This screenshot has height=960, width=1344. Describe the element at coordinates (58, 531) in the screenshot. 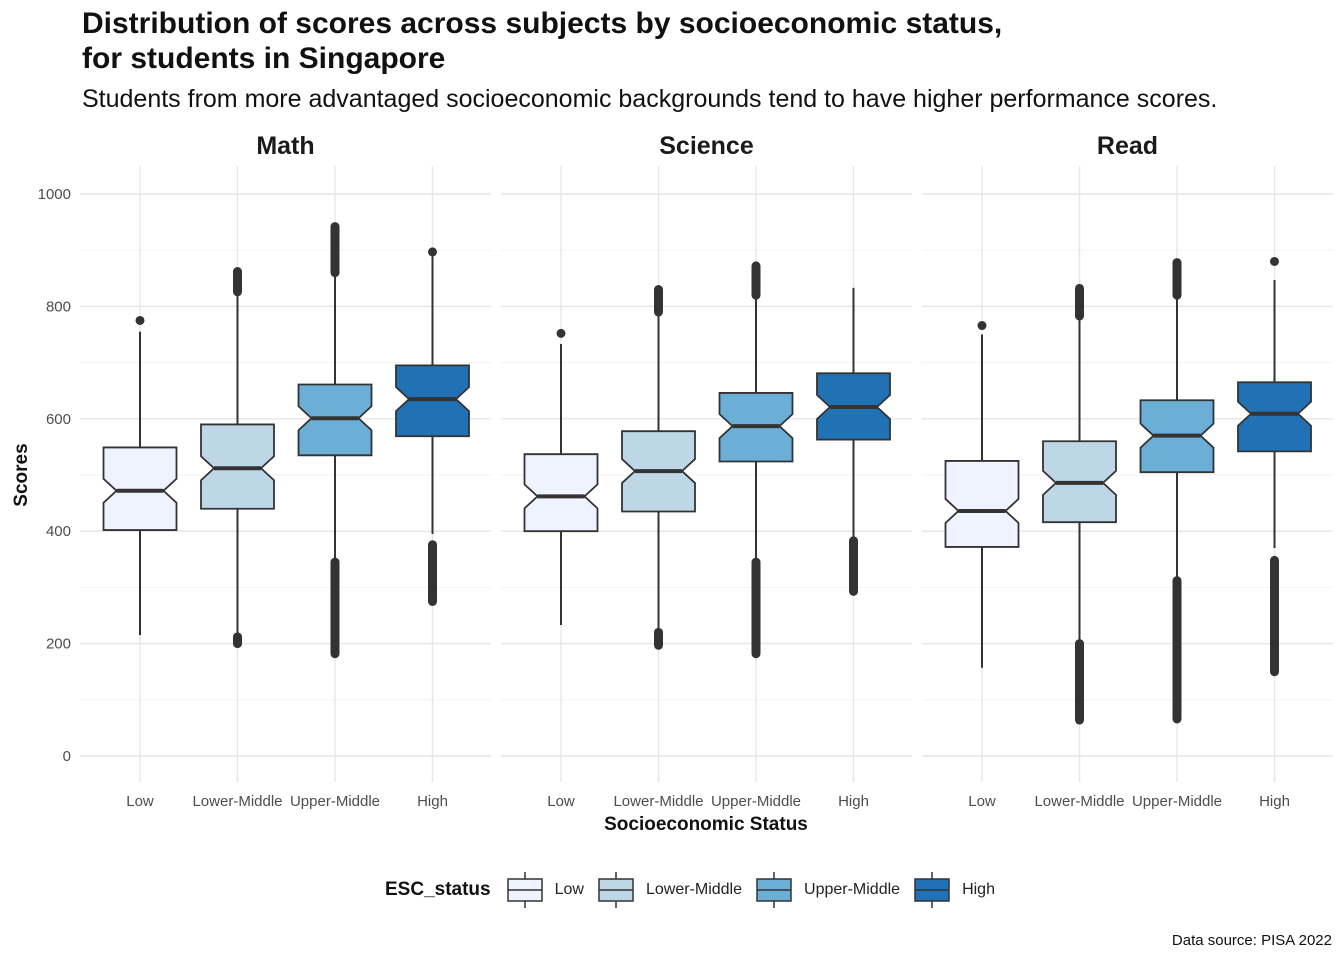

I see `y-tick-label: 400` at that location.